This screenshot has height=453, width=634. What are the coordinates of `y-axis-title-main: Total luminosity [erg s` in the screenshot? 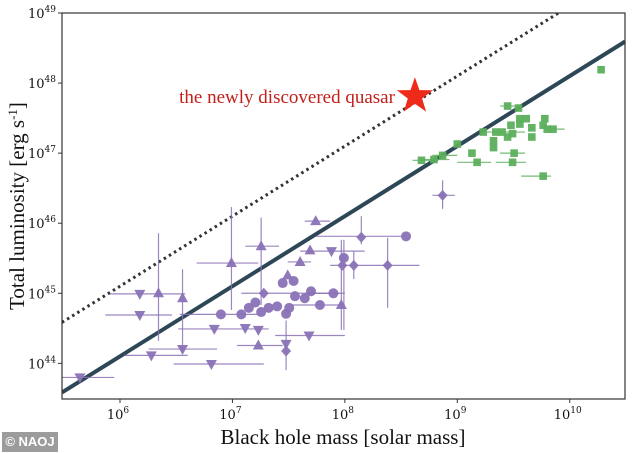 It's located at (17, 215).